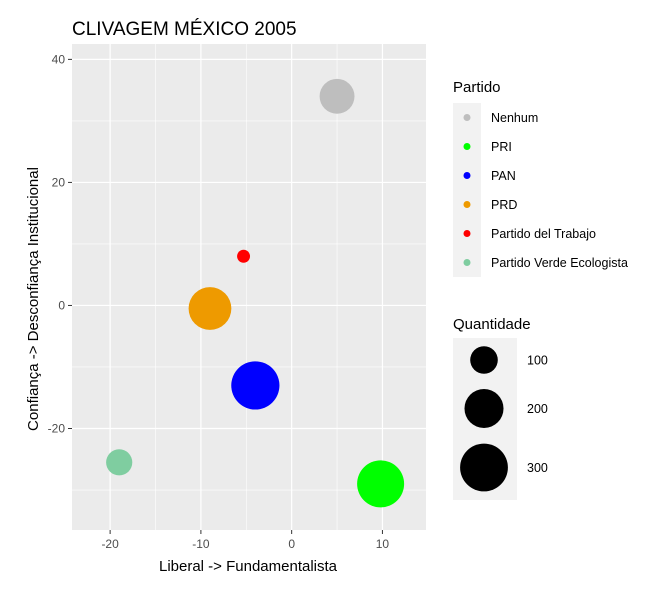  Describe the element at coordinates (504, 205) in the screenshot. I see `color-legend-label: PRD` at that location.